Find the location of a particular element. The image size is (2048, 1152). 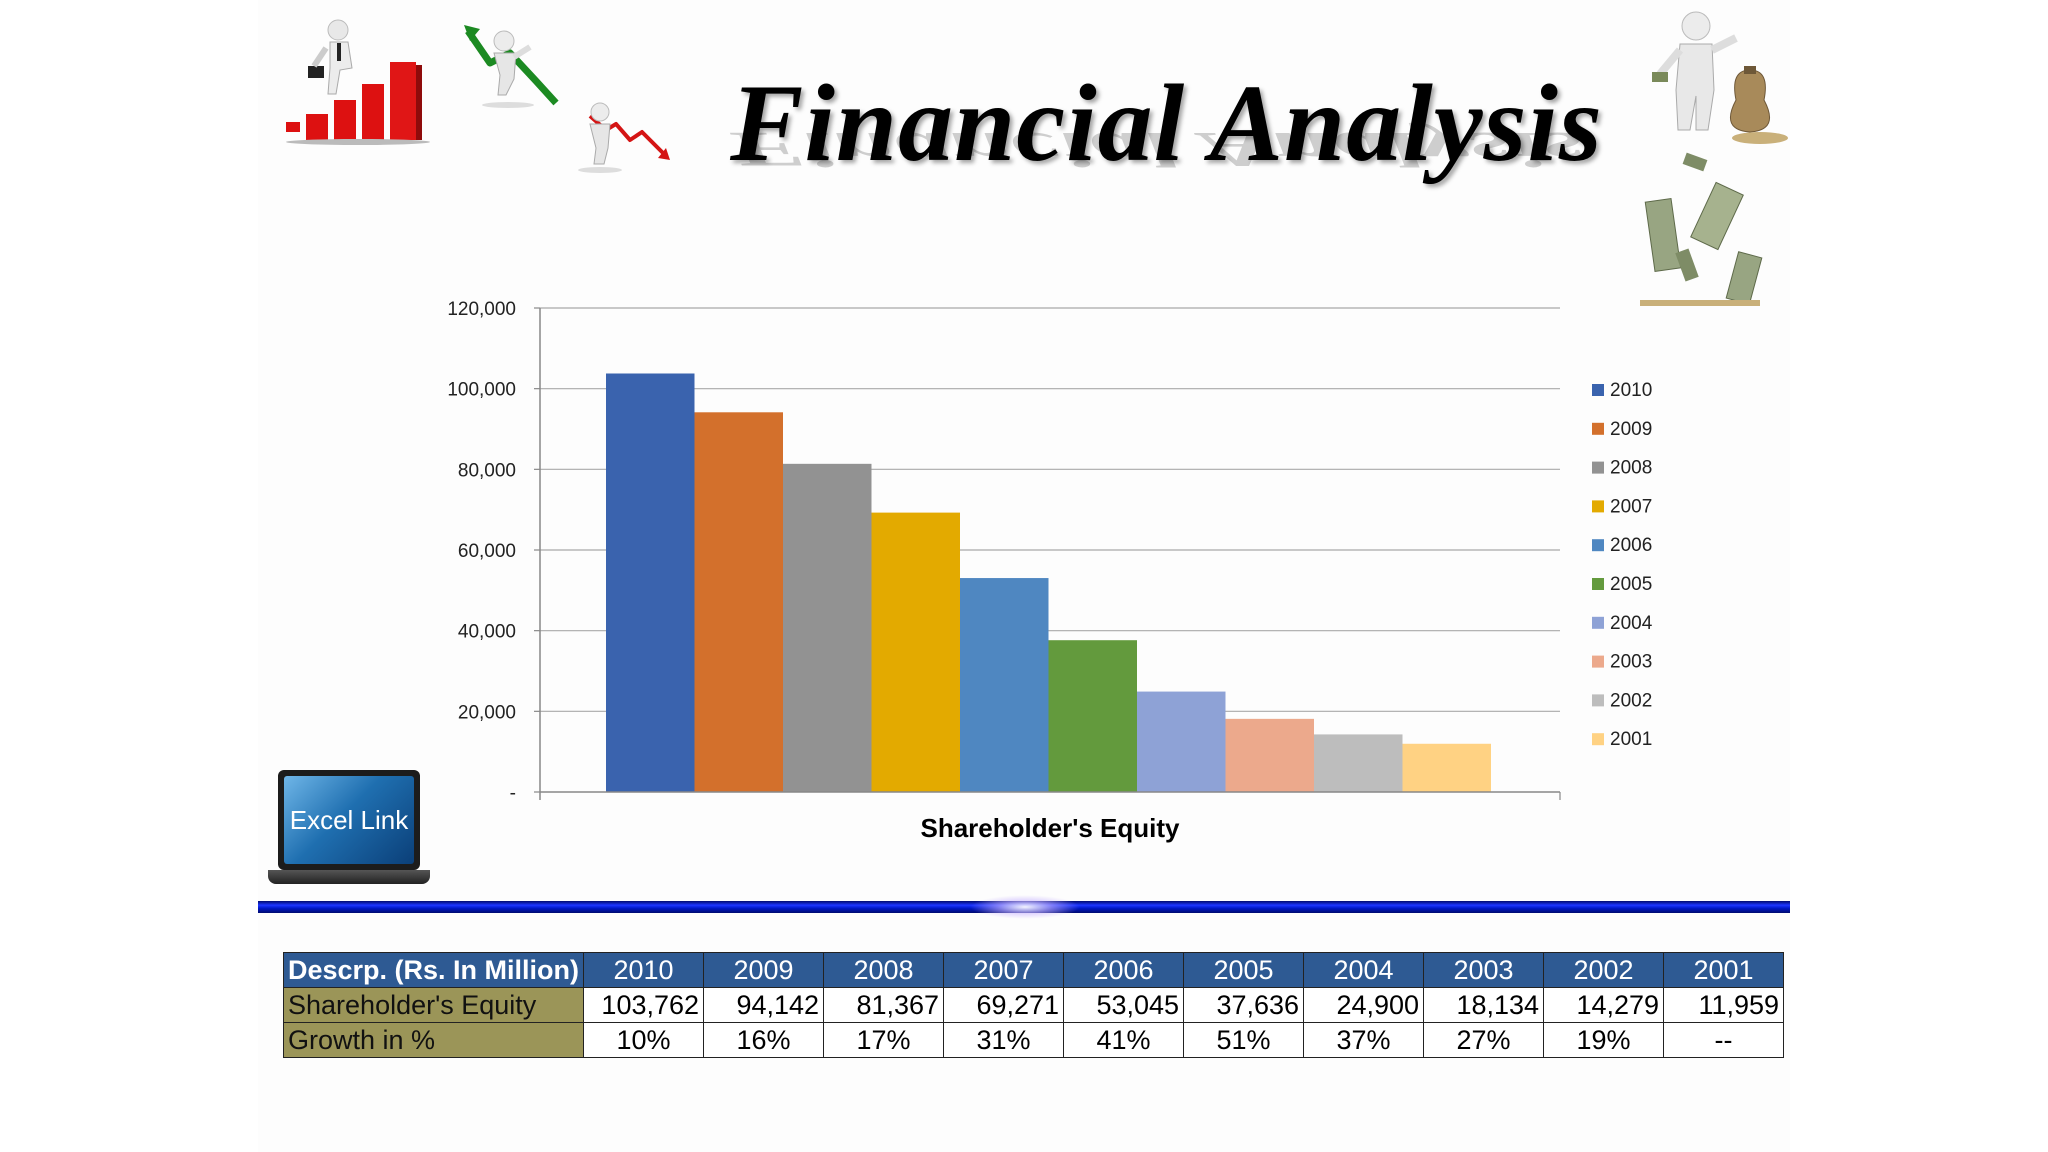

left-margin is located at coordinates (129, 576).